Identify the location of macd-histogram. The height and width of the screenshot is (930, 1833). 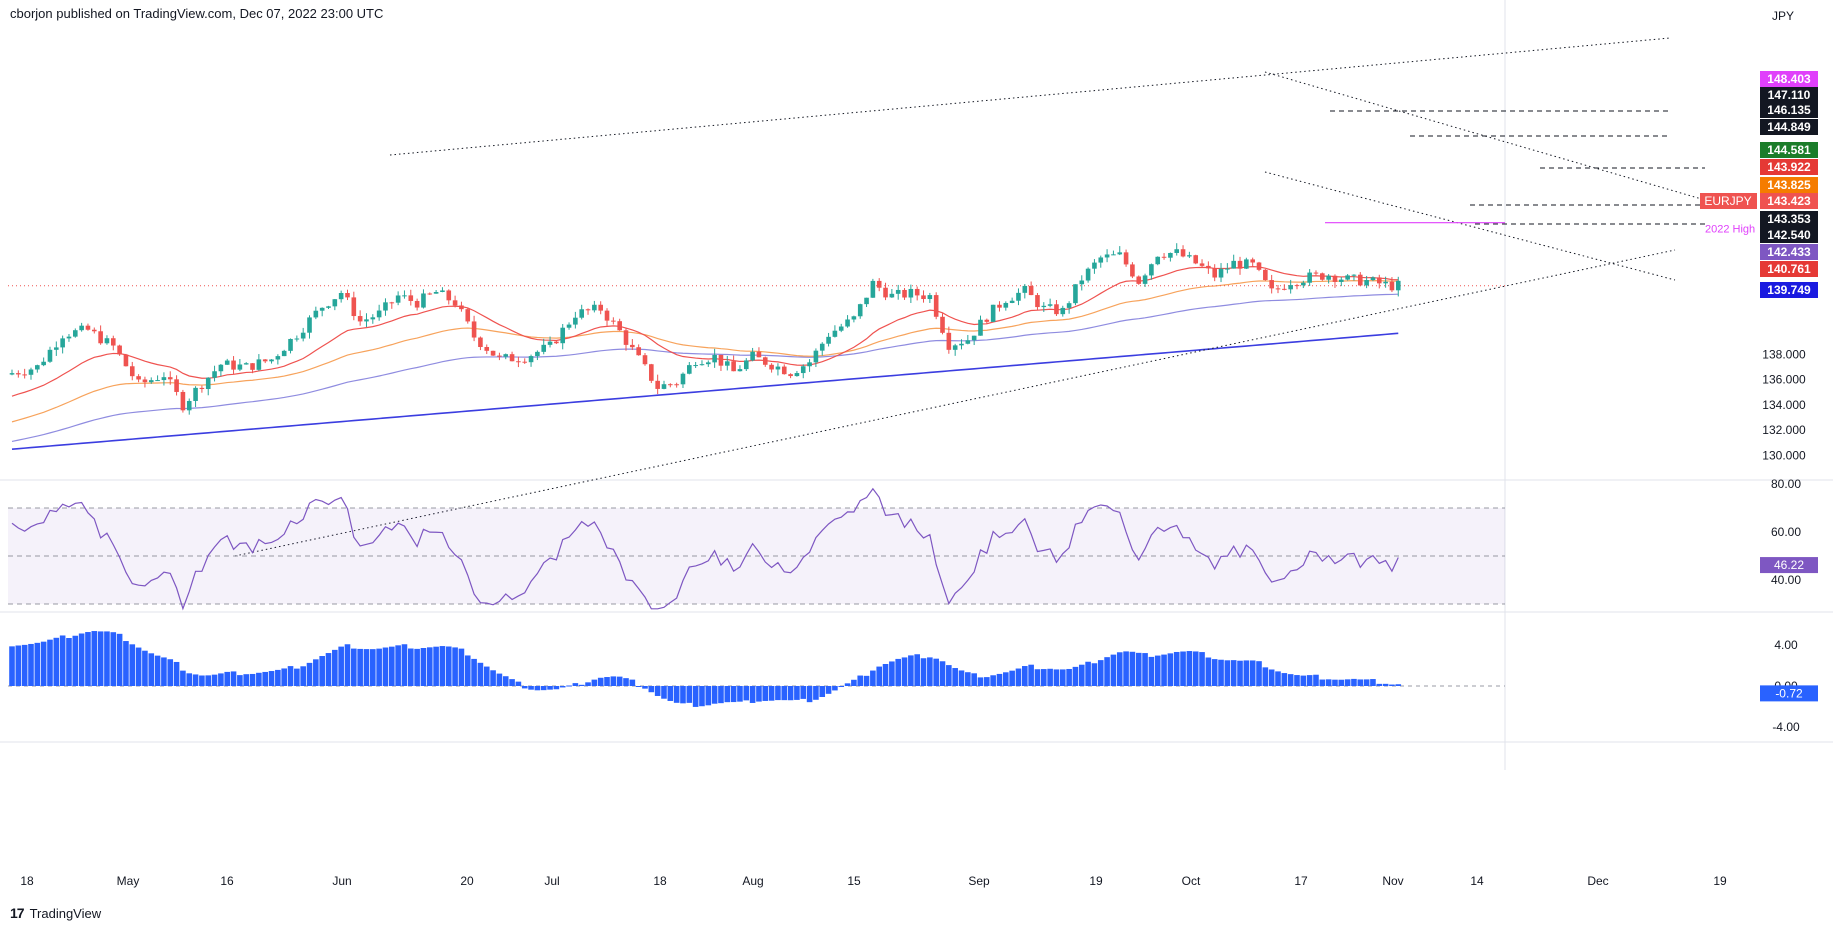
(705, 669).